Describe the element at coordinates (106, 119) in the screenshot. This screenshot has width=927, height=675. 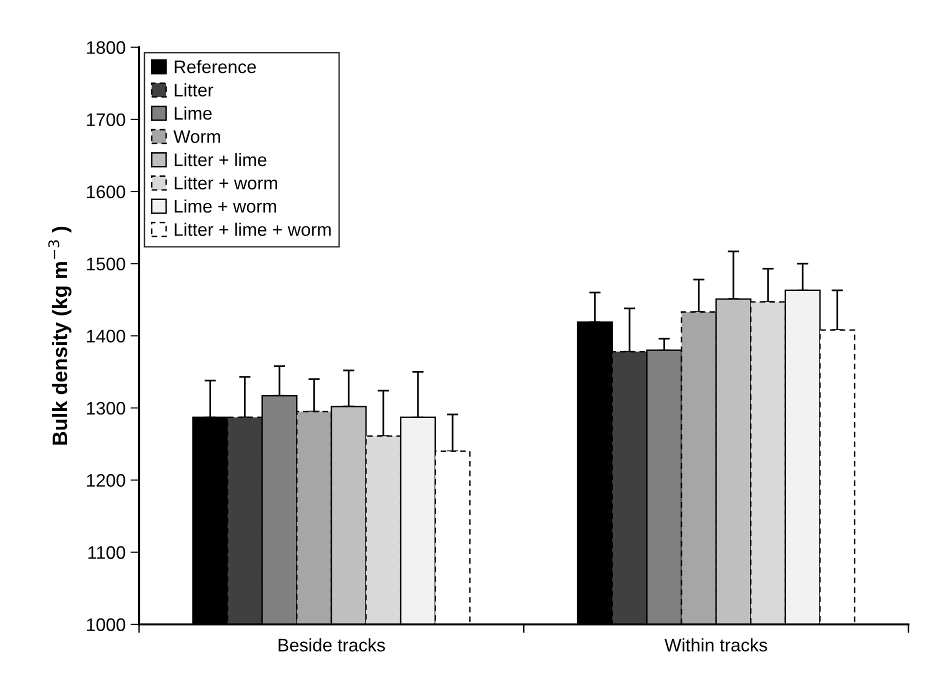
I see `y-tick-label: 1700` at that location.